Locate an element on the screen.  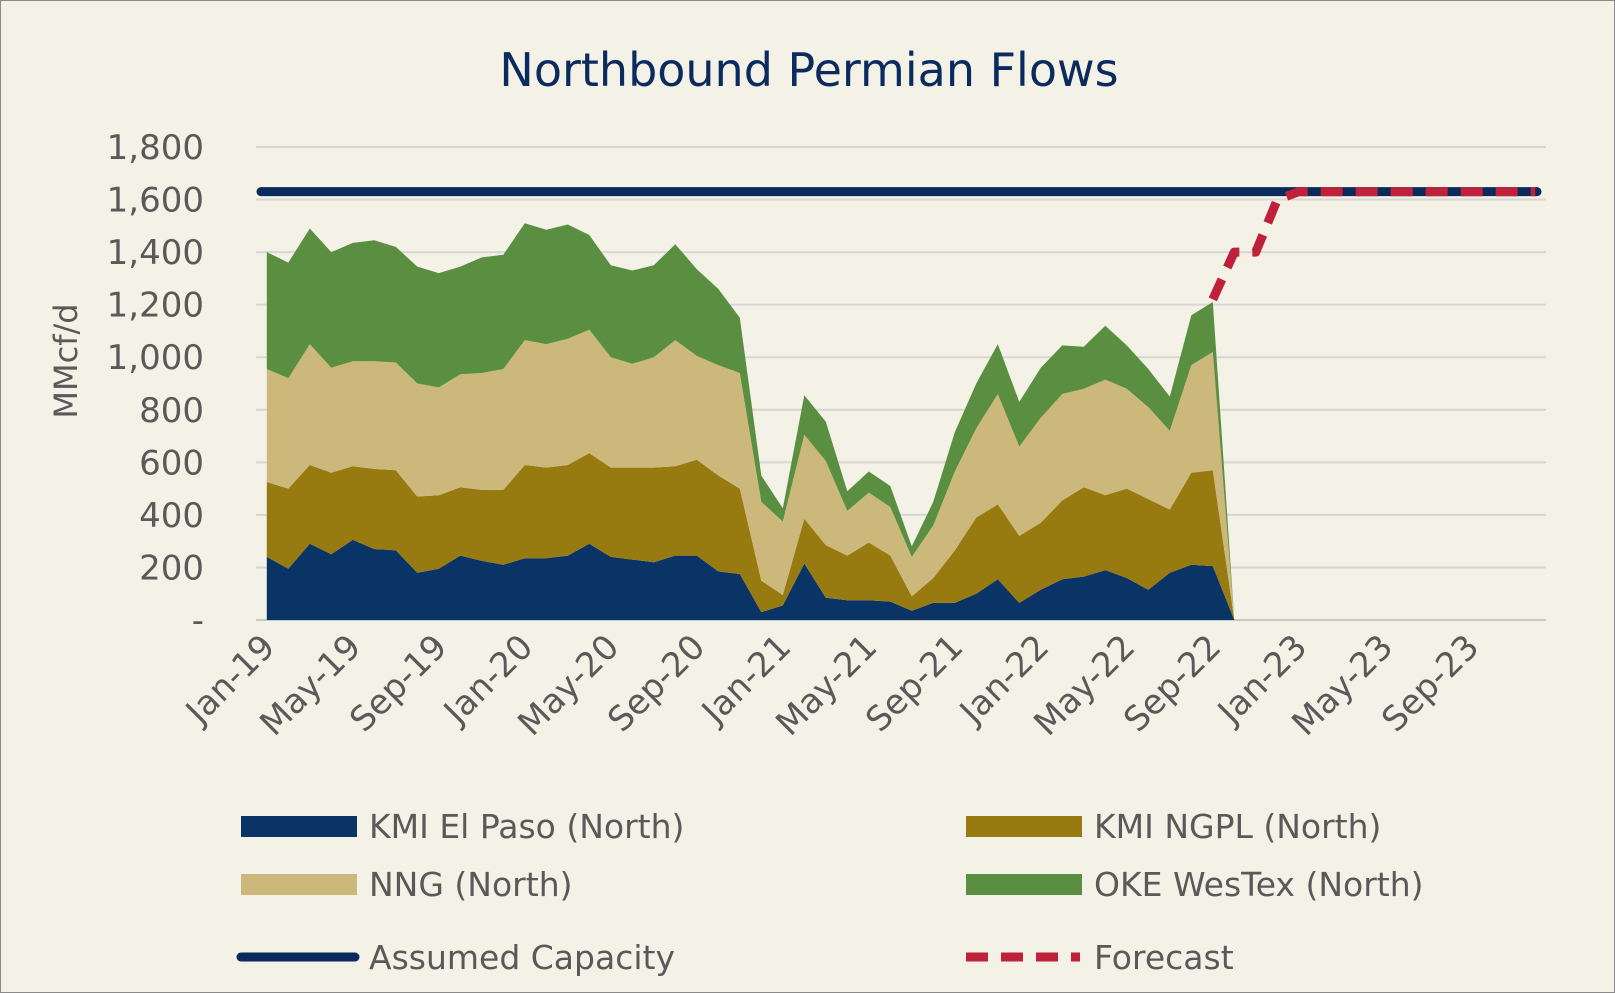
legend-label: Forecast is located at coordinates (1164, 957).